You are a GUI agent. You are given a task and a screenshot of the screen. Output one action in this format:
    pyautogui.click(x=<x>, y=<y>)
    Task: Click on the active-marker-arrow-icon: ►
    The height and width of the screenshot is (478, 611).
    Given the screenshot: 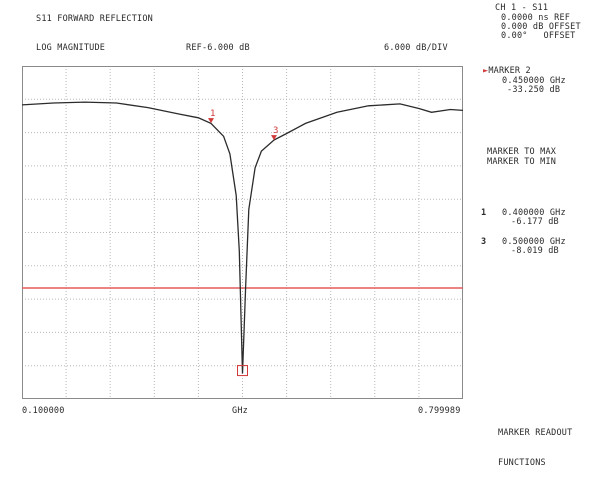 What is the action you would take?
    pyautogui.click(x=486, y=71)
    